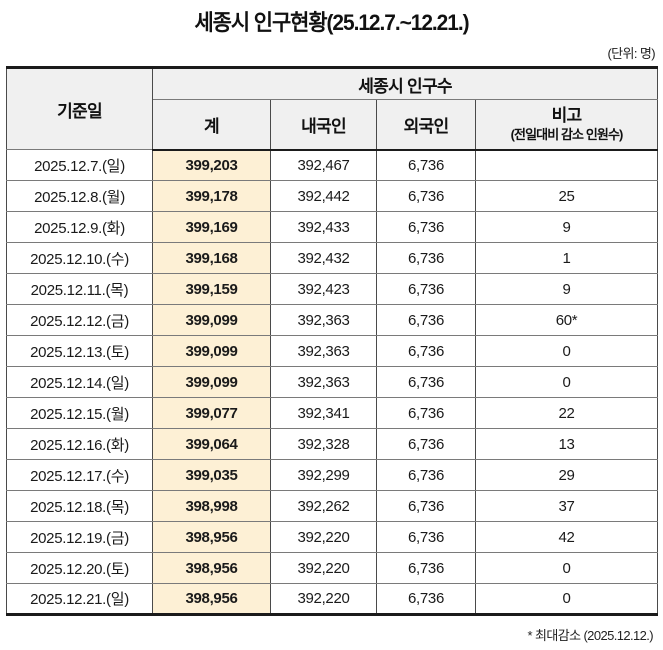  What do you see at coordinates (566, 444) in the screenshot?
I see `cell-note: 13` at bounding box center [566, 444].